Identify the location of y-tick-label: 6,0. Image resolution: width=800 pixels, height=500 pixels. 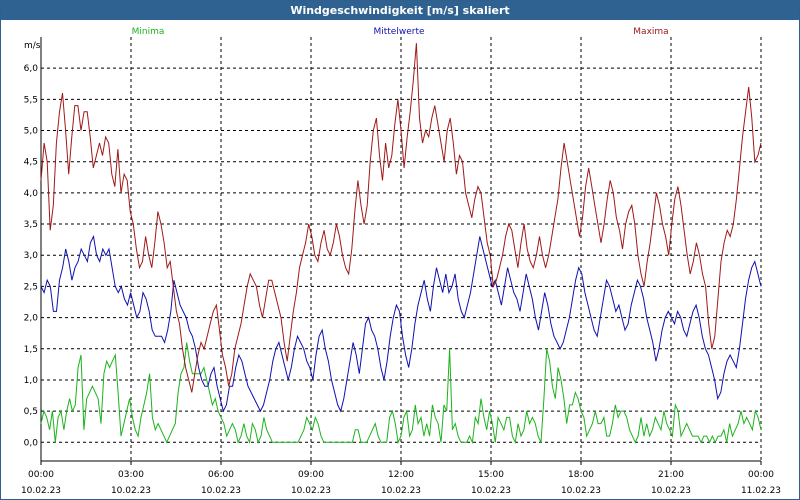
(31, 69).